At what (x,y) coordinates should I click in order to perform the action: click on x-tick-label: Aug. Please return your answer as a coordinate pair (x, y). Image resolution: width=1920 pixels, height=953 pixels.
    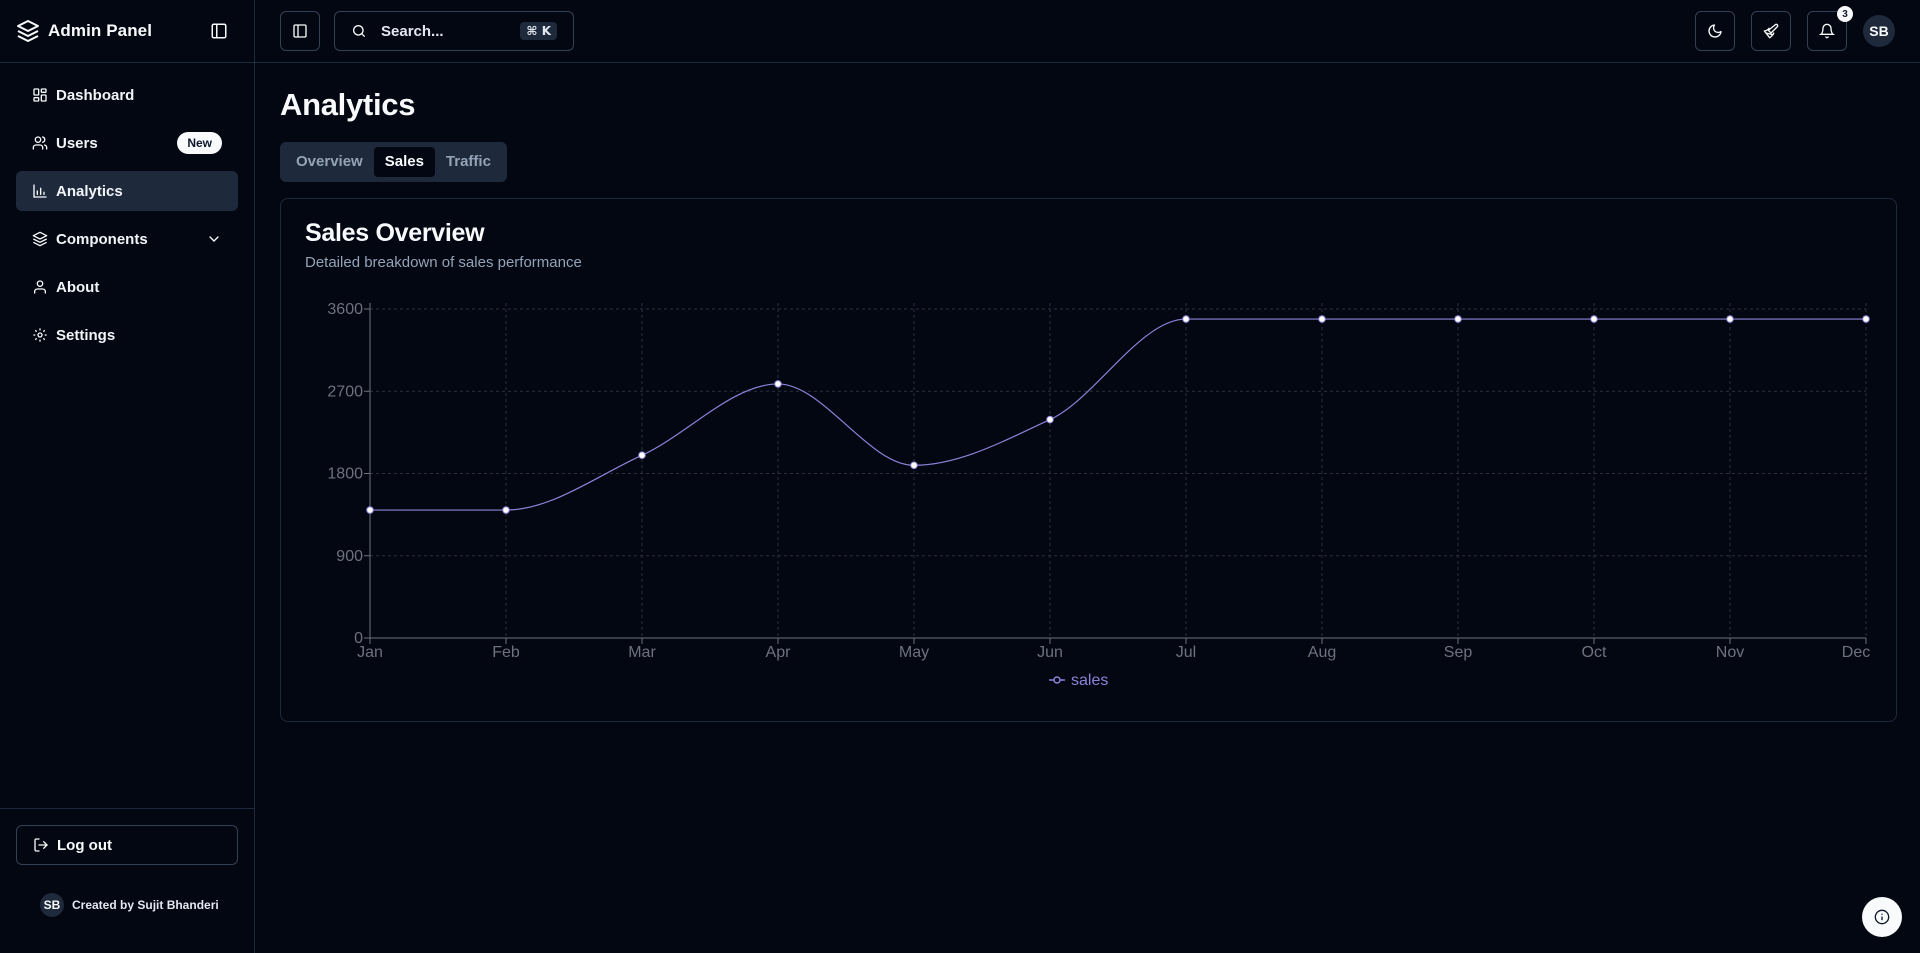
    Looking at the image, I should click on (1322, 652).